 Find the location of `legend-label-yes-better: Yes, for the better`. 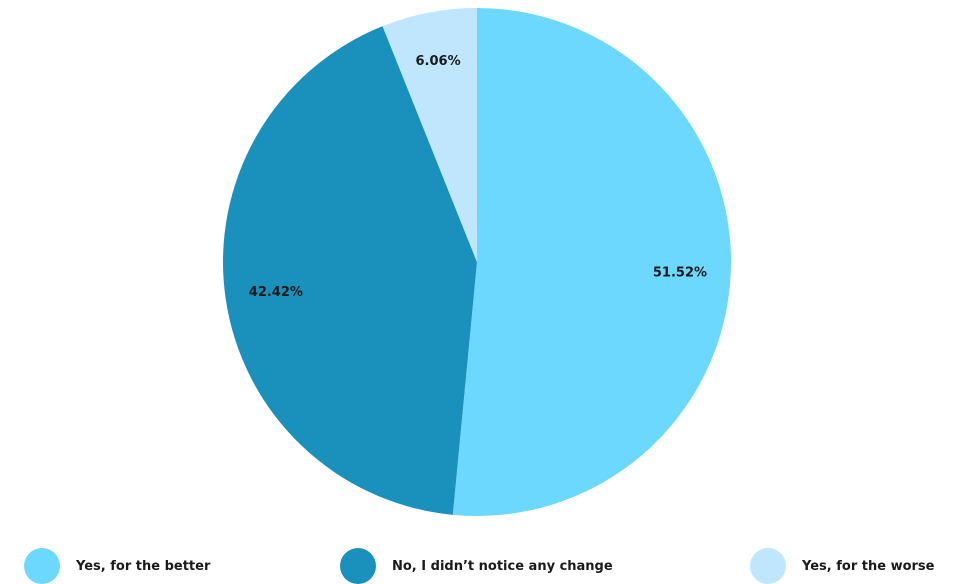

legend-label-yes-better: Yes, for the better is located at coordinates (143, 566).